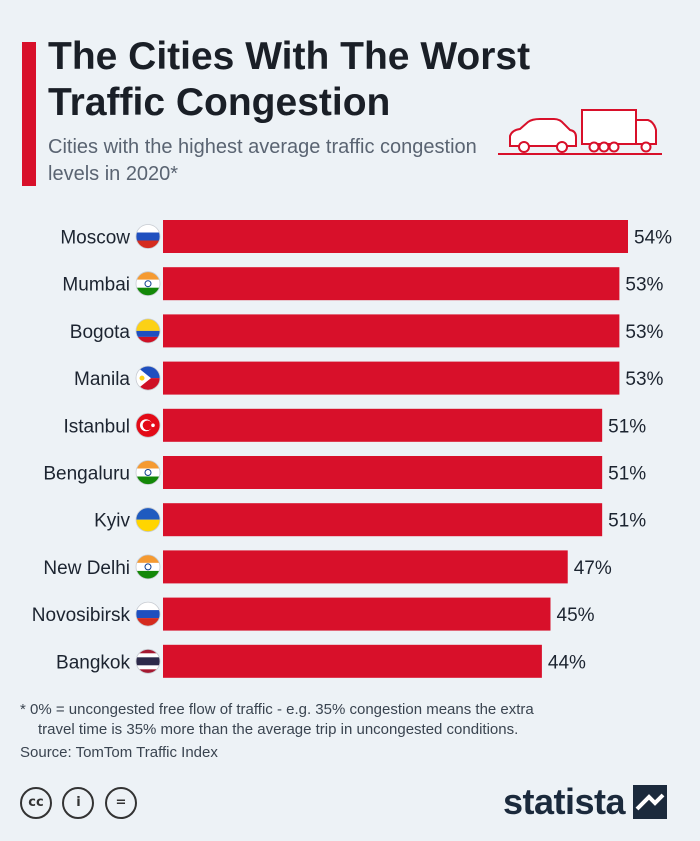 The image size is (700, 841). Describe the element at coordinates (564, 801) in the screenshot. I see `statista-wordmark: statista` at that location.